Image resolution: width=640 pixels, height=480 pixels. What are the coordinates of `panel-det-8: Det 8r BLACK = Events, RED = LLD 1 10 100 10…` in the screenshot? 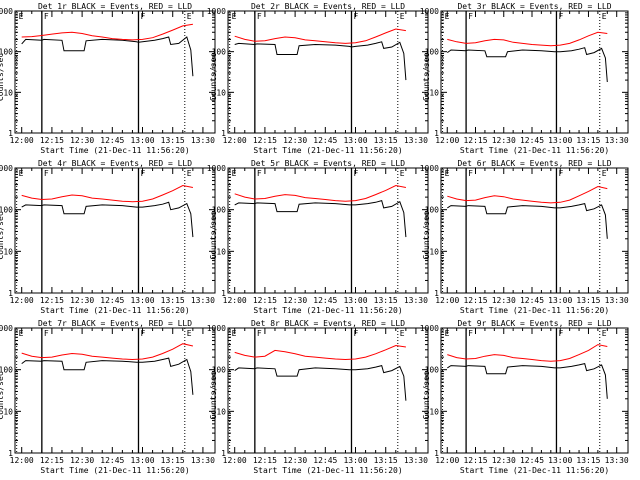 It's located at (318, 397).